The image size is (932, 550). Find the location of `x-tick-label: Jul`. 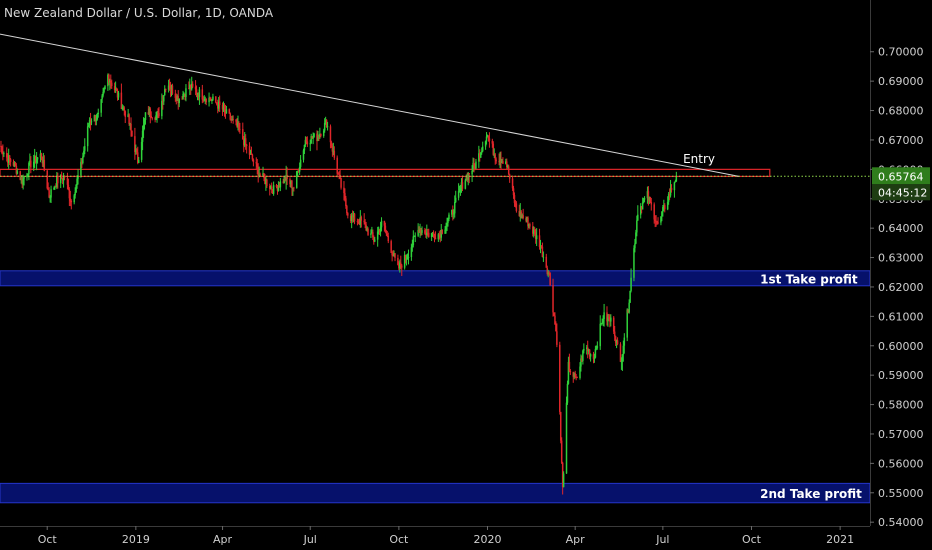

x-tick-label: Jul is located at coordinates (662, 539).